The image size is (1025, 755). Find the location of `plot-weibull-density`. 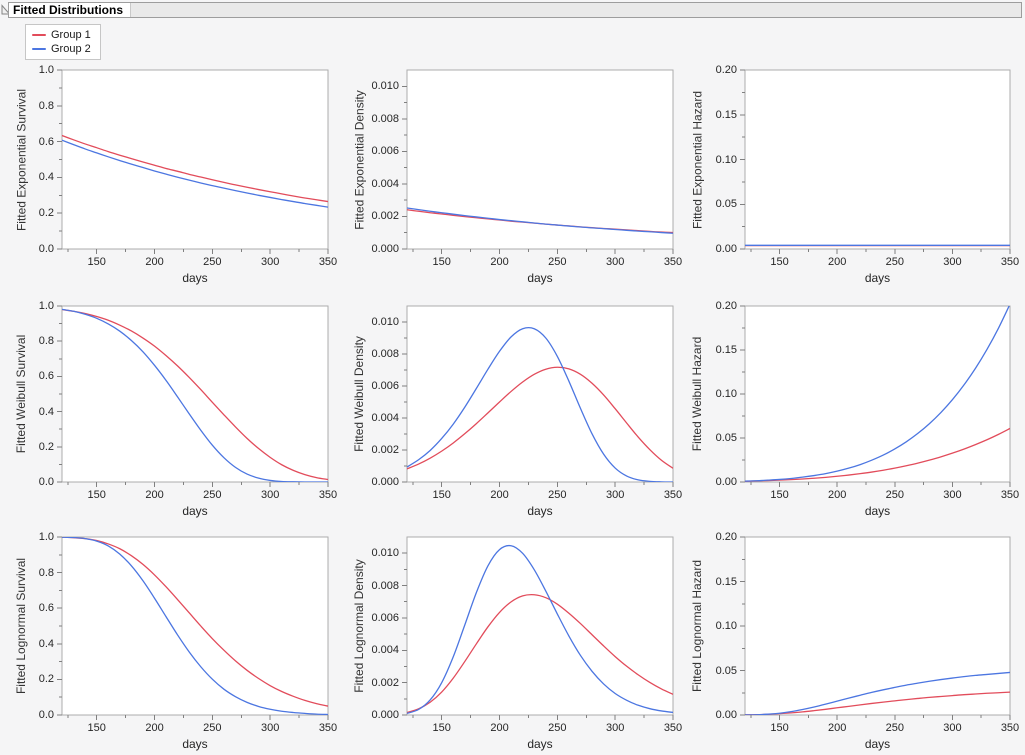

plot-weibull-density is located at coordinates (537, 398).